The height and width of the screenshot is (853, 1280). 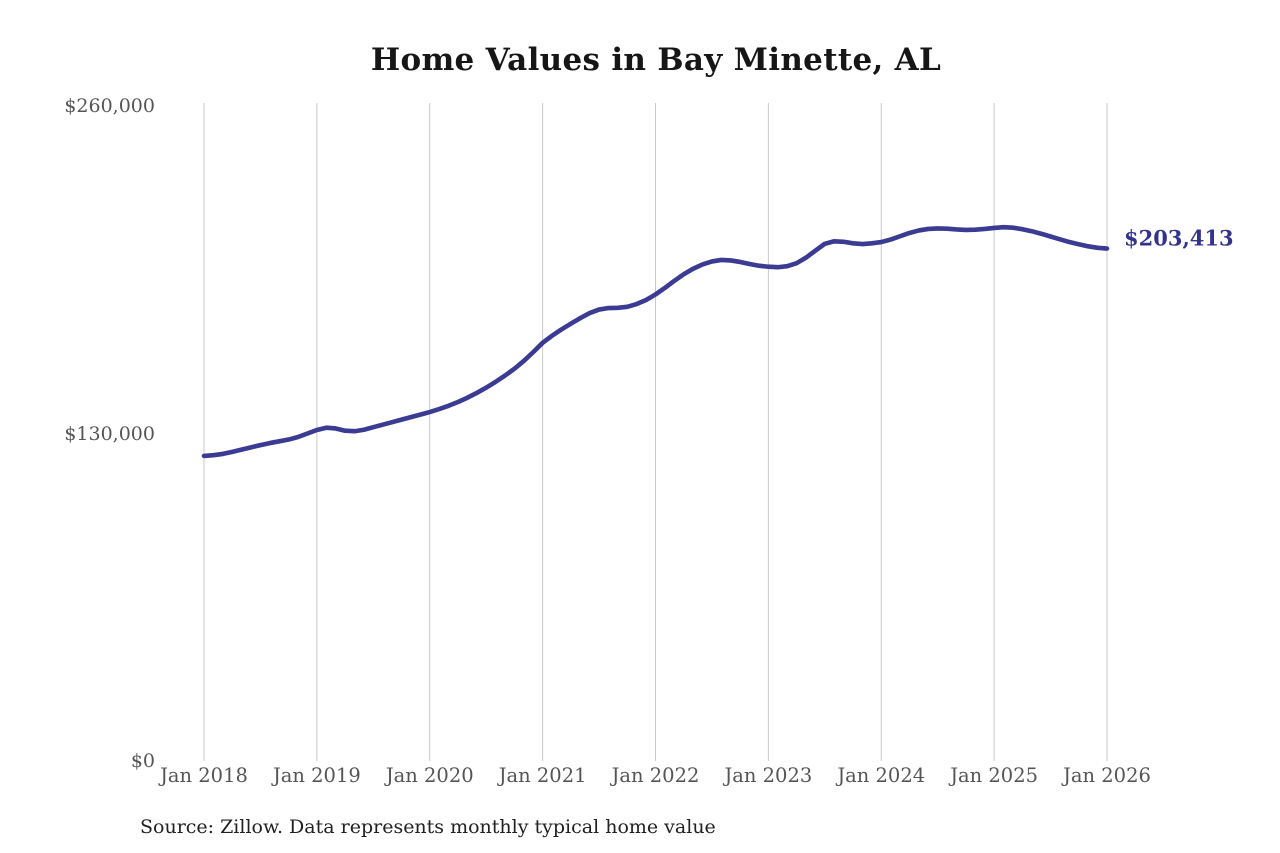 I want to click on x-tick-label: Jan 2024, so click(x=881, y=775).